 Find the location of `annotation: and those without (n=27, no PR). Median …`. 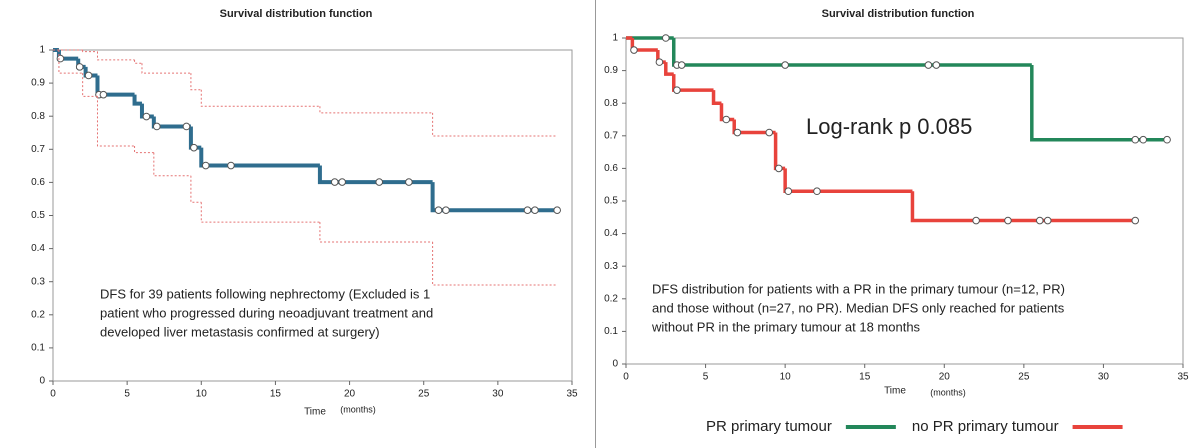

annotation: and those without (n=27, no PR). Median … is located at coordinates (858, 307).